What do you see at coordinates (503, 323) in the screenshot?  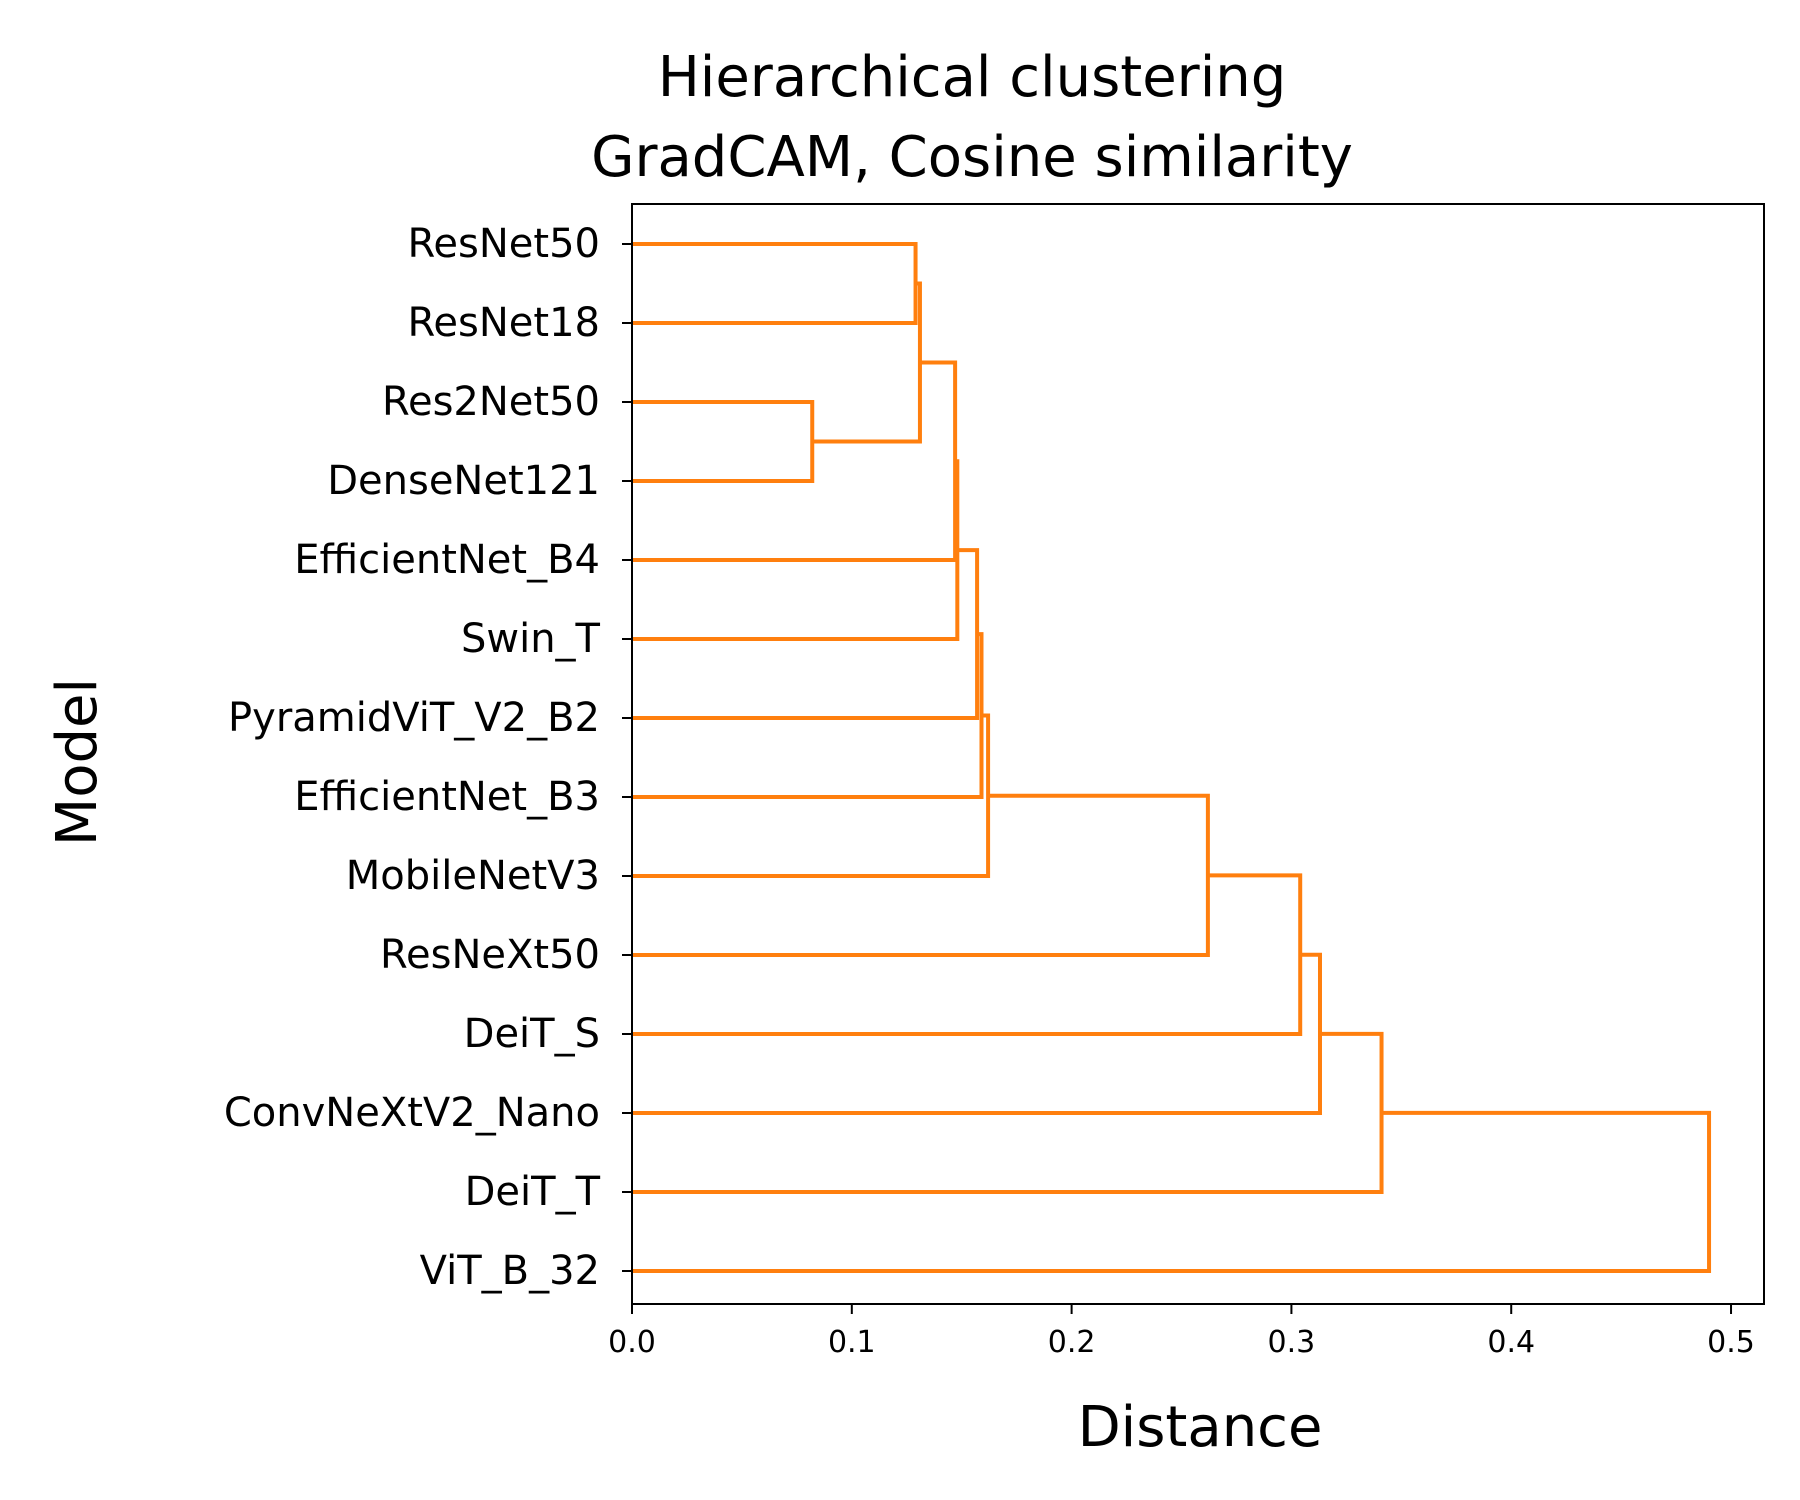 I see `leaf-label-resnet18: ResNet18` at bounding box center [503, 323].